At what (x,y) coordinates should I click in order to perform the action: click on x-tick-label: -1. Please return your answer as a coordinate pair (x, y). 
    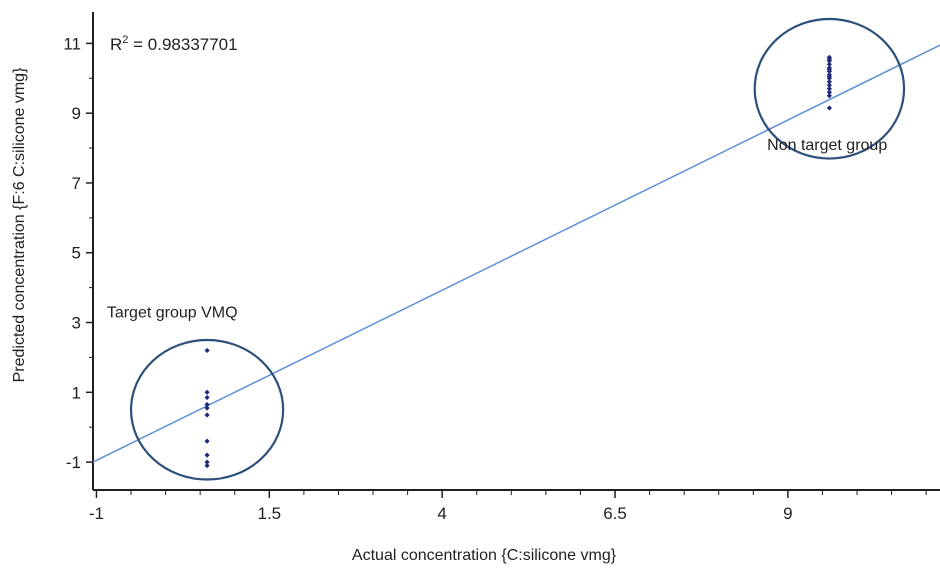
    Looking at the image, I should click on (96, 513).